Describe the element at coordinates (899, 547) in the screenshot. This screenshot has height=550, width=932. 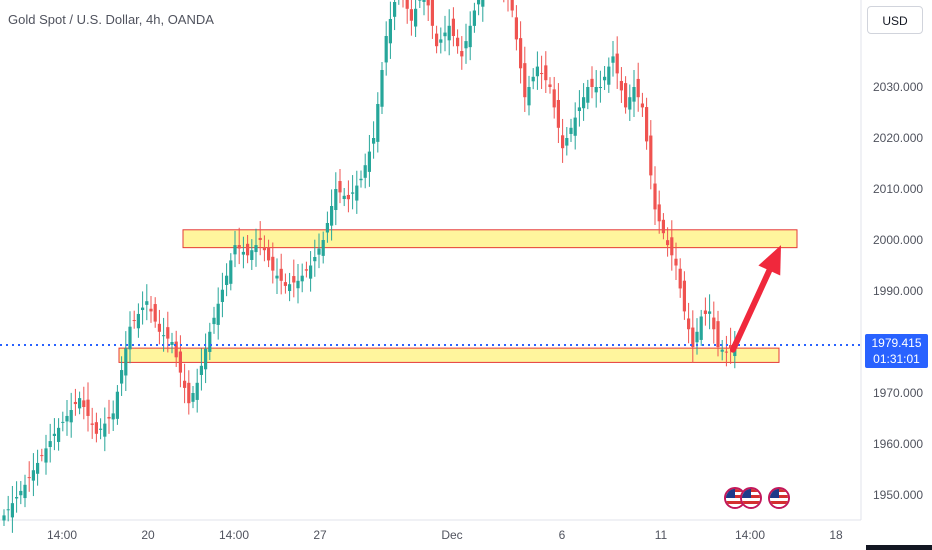
I see `bottom-toolbar-edge` at that location.